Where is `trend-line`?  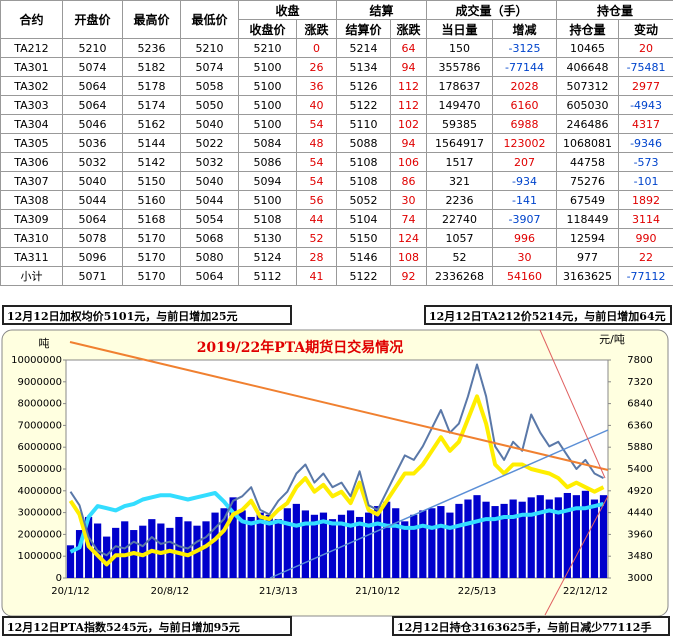 trend-line is located at coordinates (439, 504).